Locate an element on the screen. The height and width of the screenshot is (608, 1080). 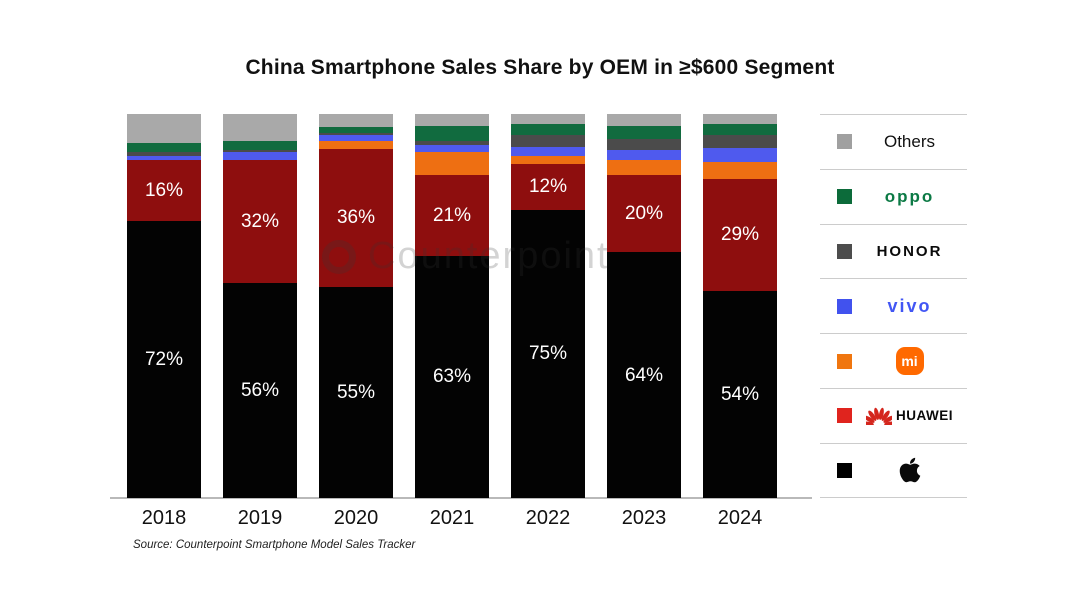
bar-segment-vivo-2020 is located at coordinates (356, 138).